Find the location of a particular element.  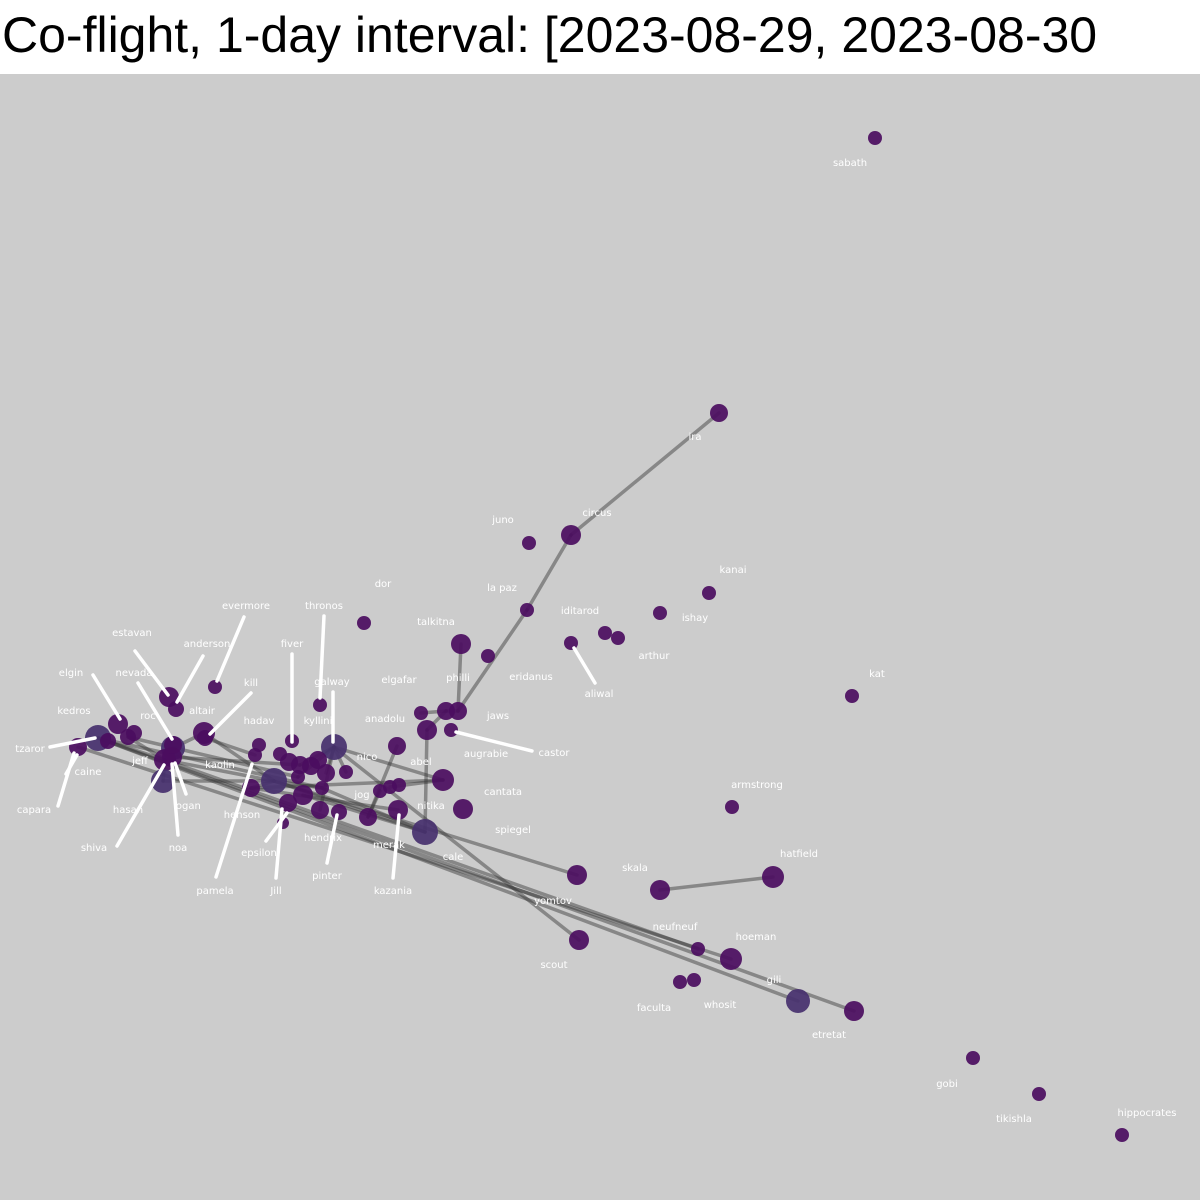

node-label-kyllini: kyllini is located at coordinates (318, 721).